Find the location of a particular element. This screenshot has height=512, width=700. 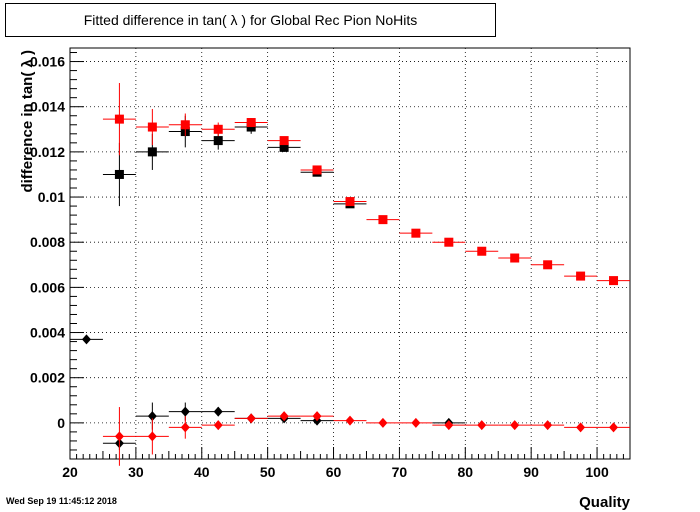

x-tick-label: 60 is located at coordinates (334, 472).